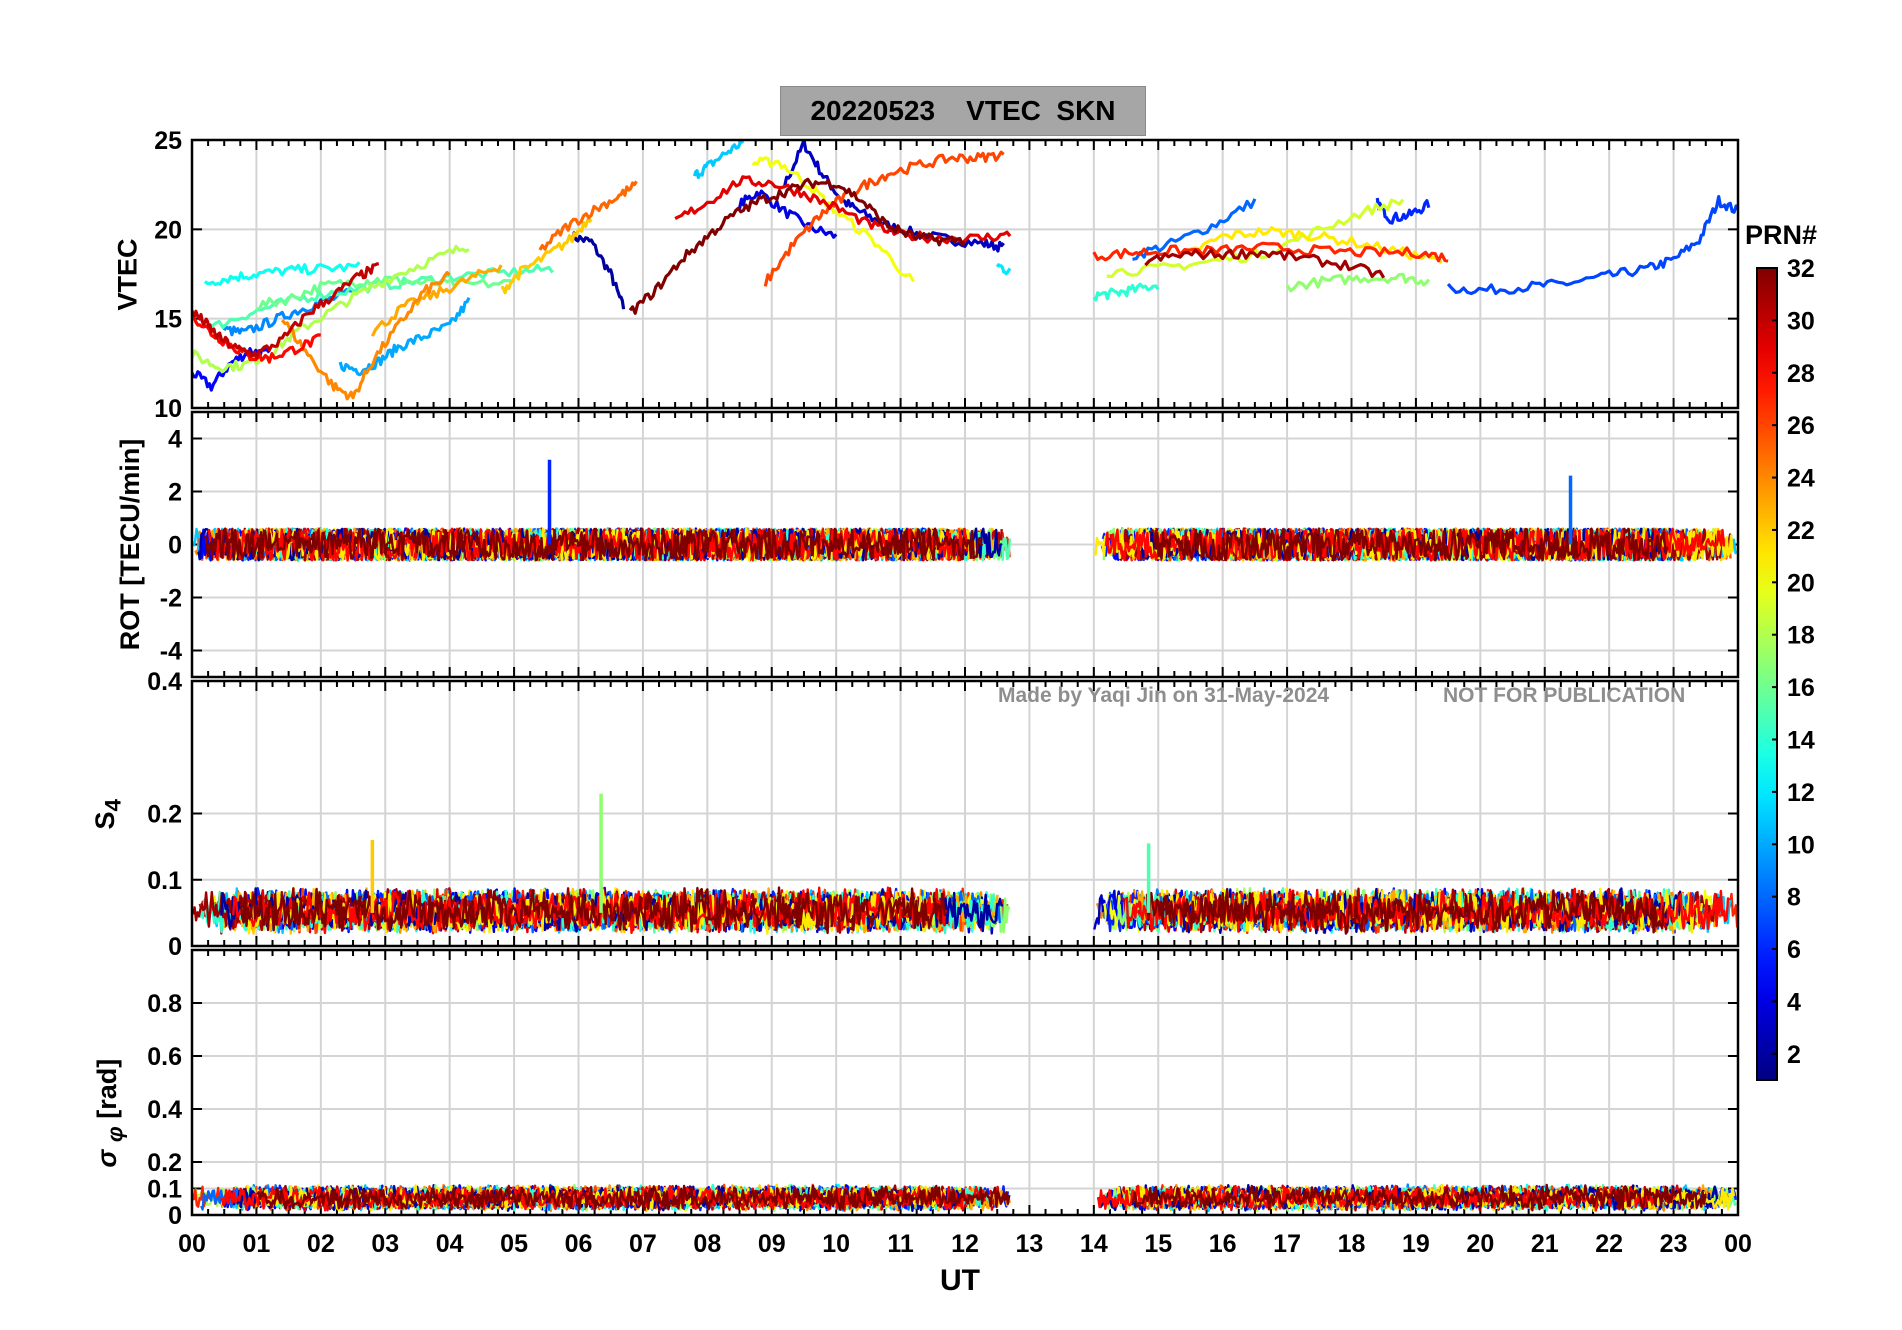 This screenshot has width=1902, height=1330. What do you see at coordinates (1801, 531) in the screenshot?
I see `colorbar-tick-label: 22` at bounding box center [1801, 531].